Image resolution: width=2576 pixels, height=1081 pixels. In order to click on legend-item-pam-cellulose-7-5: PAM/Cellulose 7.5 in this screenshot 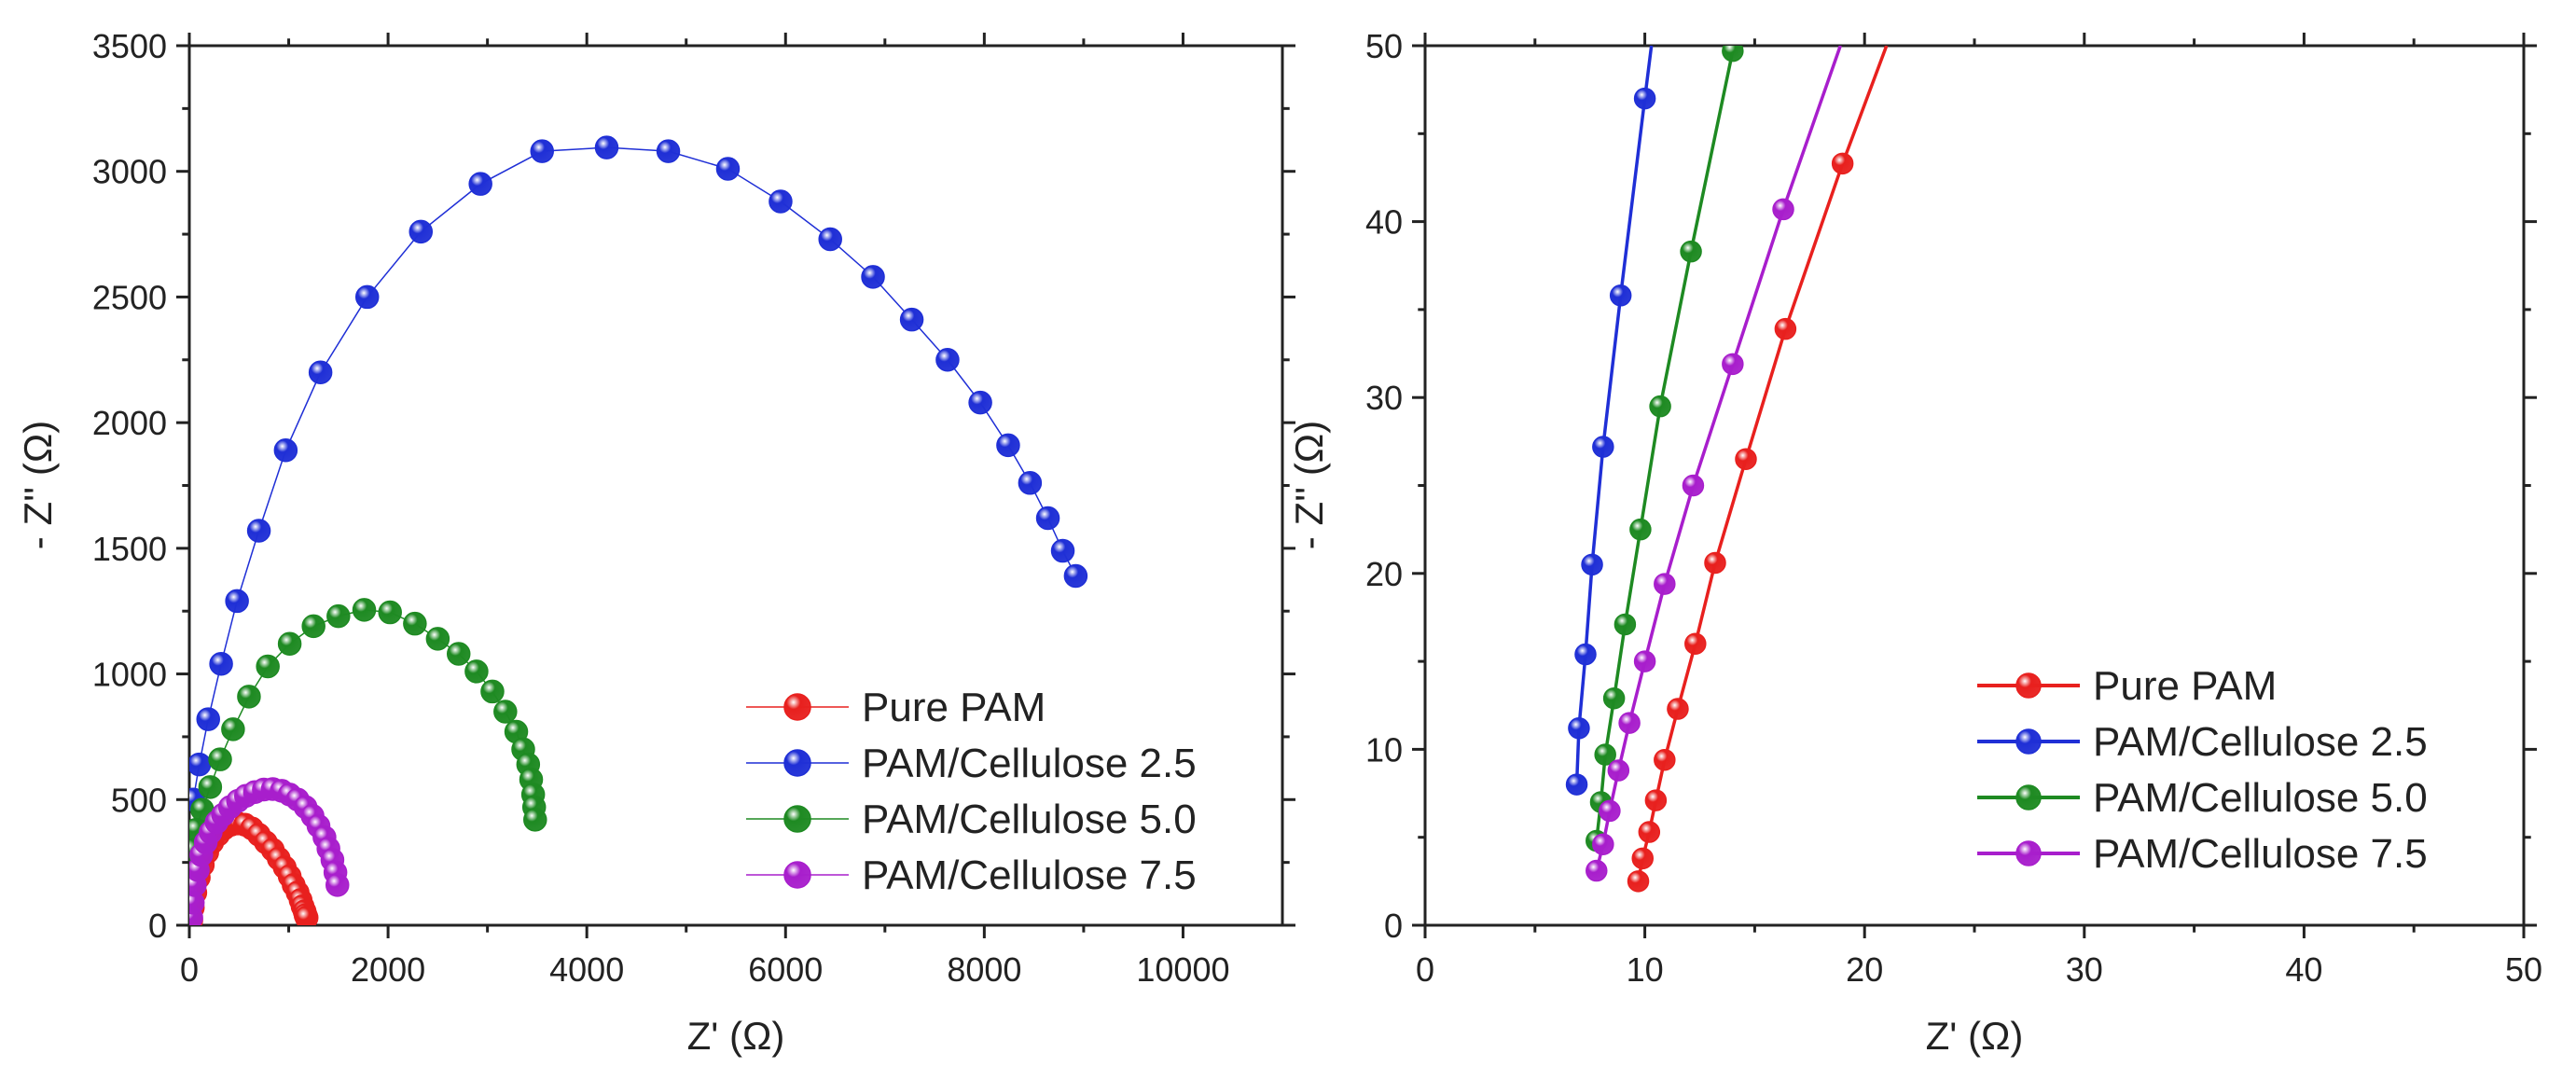, I will do `click(2202, 854)`.